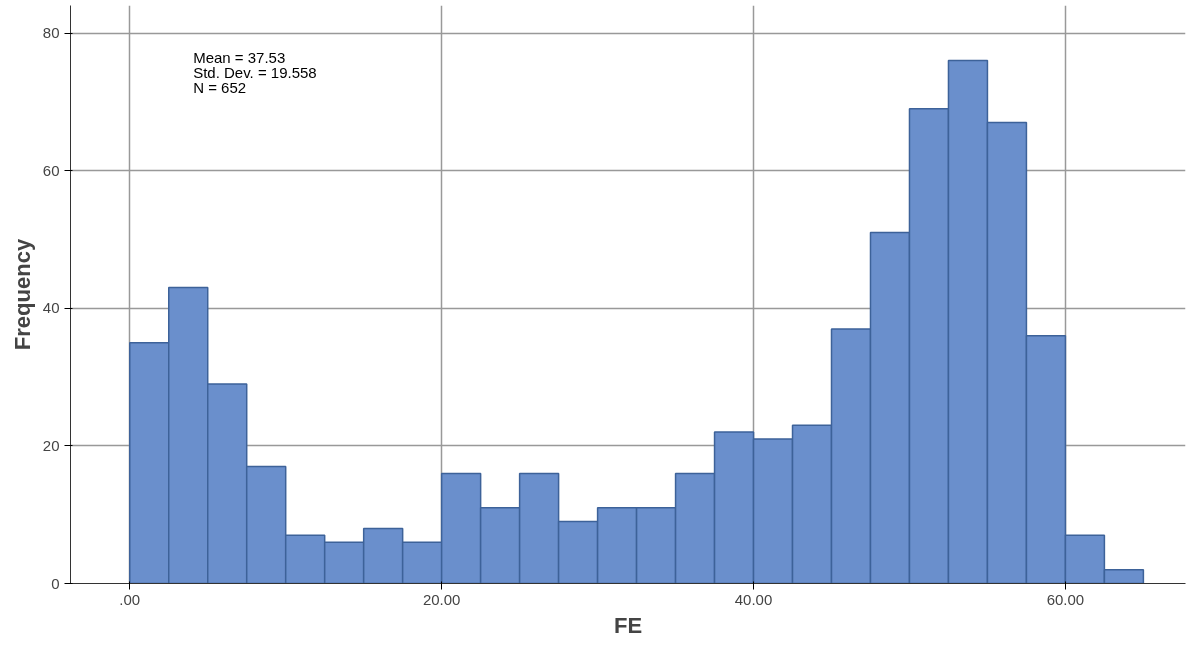  What do you see at coordinates (441, 599) in the screenshot?
I see `x-tick-label: 20.00` at bounding box center [441, 599].